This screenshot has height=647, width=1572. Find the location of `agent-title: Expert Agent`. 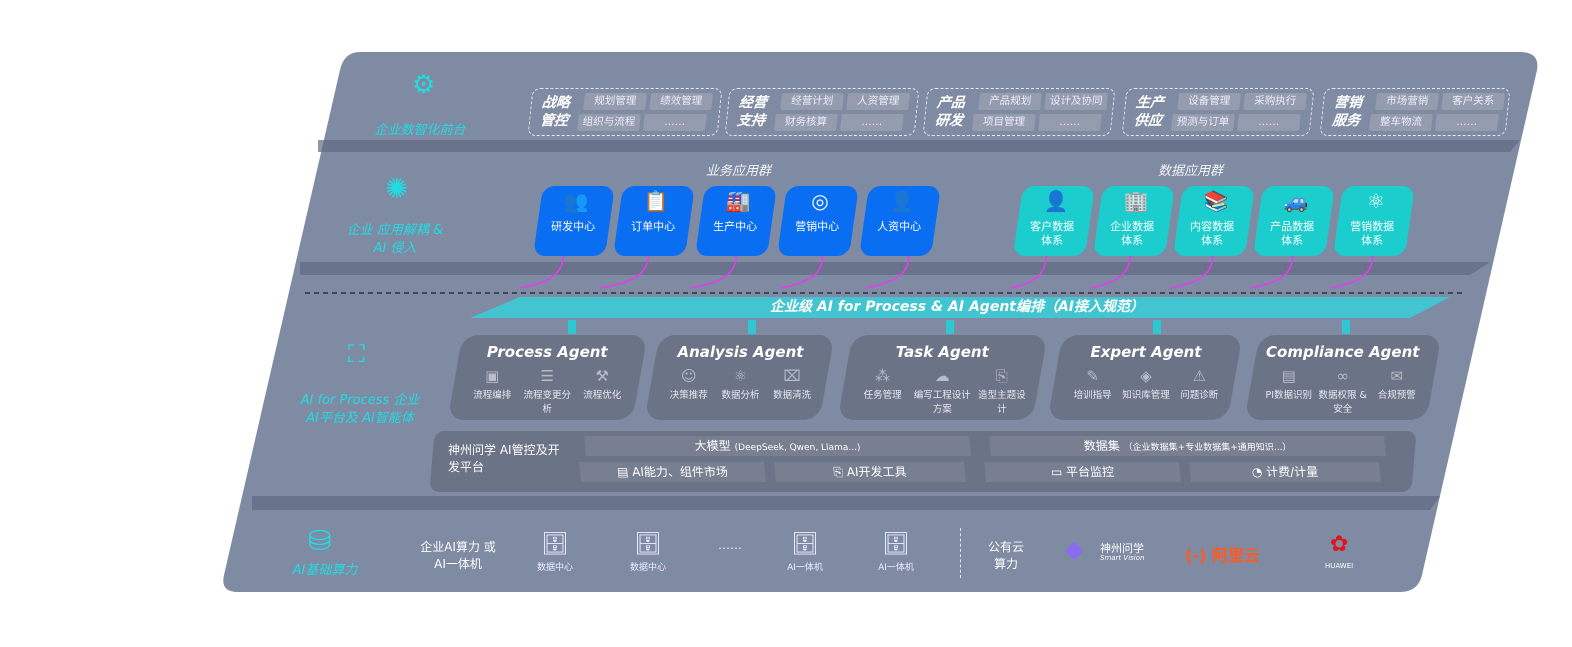

agent-title: Expert Agent is located at coordinates (1146, 352).